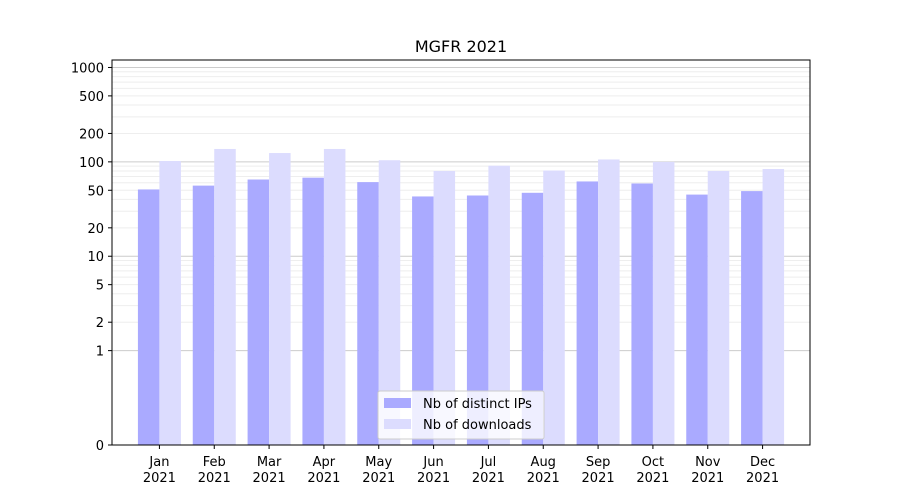 The height and width of the screenshot is (500, 900). I want to click on y-tick-label: 10, so click(95, 257).